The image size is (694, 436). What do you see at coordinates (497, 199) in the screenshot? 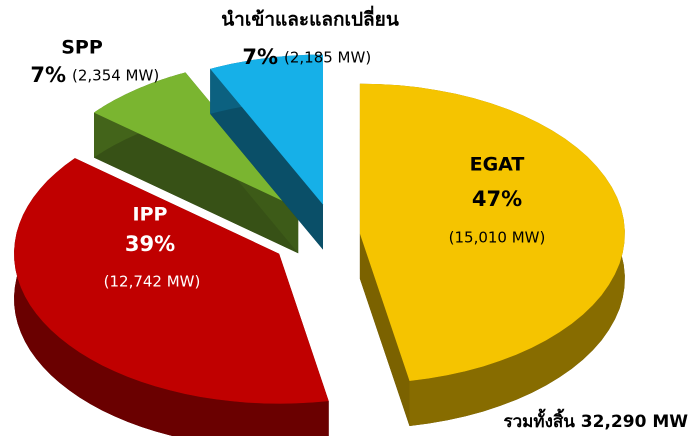
I see `value-label: 47%` at bounding box center [497, 199].